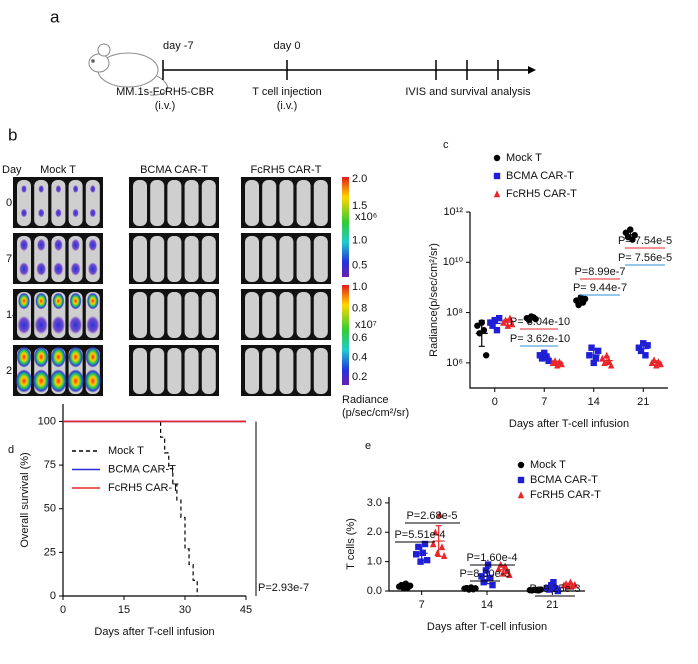 Image resolution: width=698 pixels, height=664 pixels. What do you see at coordinates (47, 421) in the screenshot?
I see `y-tick-label: 100` at bounding box center [47, 421].